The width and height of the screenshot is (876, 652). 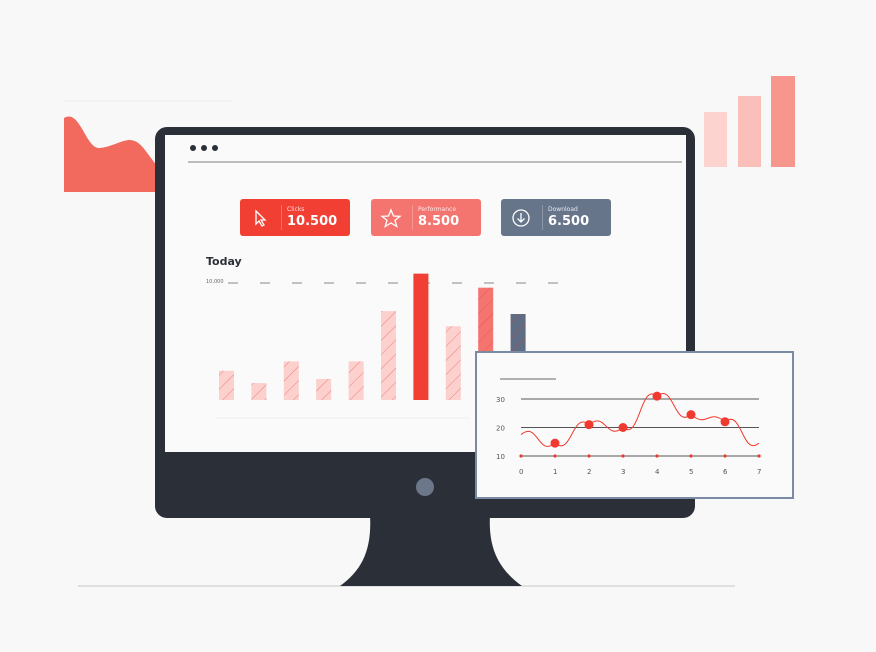 I want to click on power-button, so click(x=425, y=487).